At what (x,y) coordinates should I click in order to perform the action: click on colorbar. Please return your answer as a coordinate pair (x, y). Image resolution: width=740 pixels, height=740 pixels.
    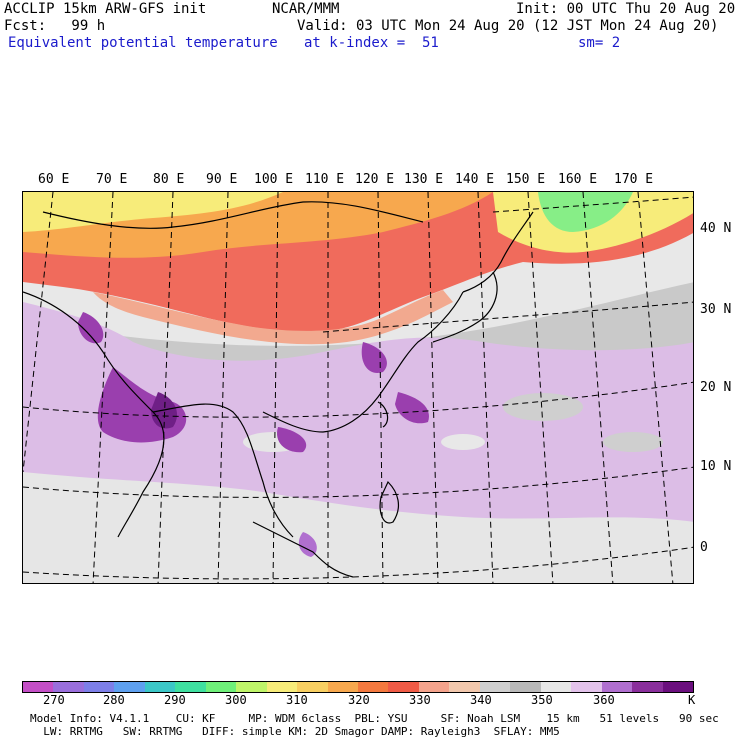
    Looking at the image, I should click on (358, 687).